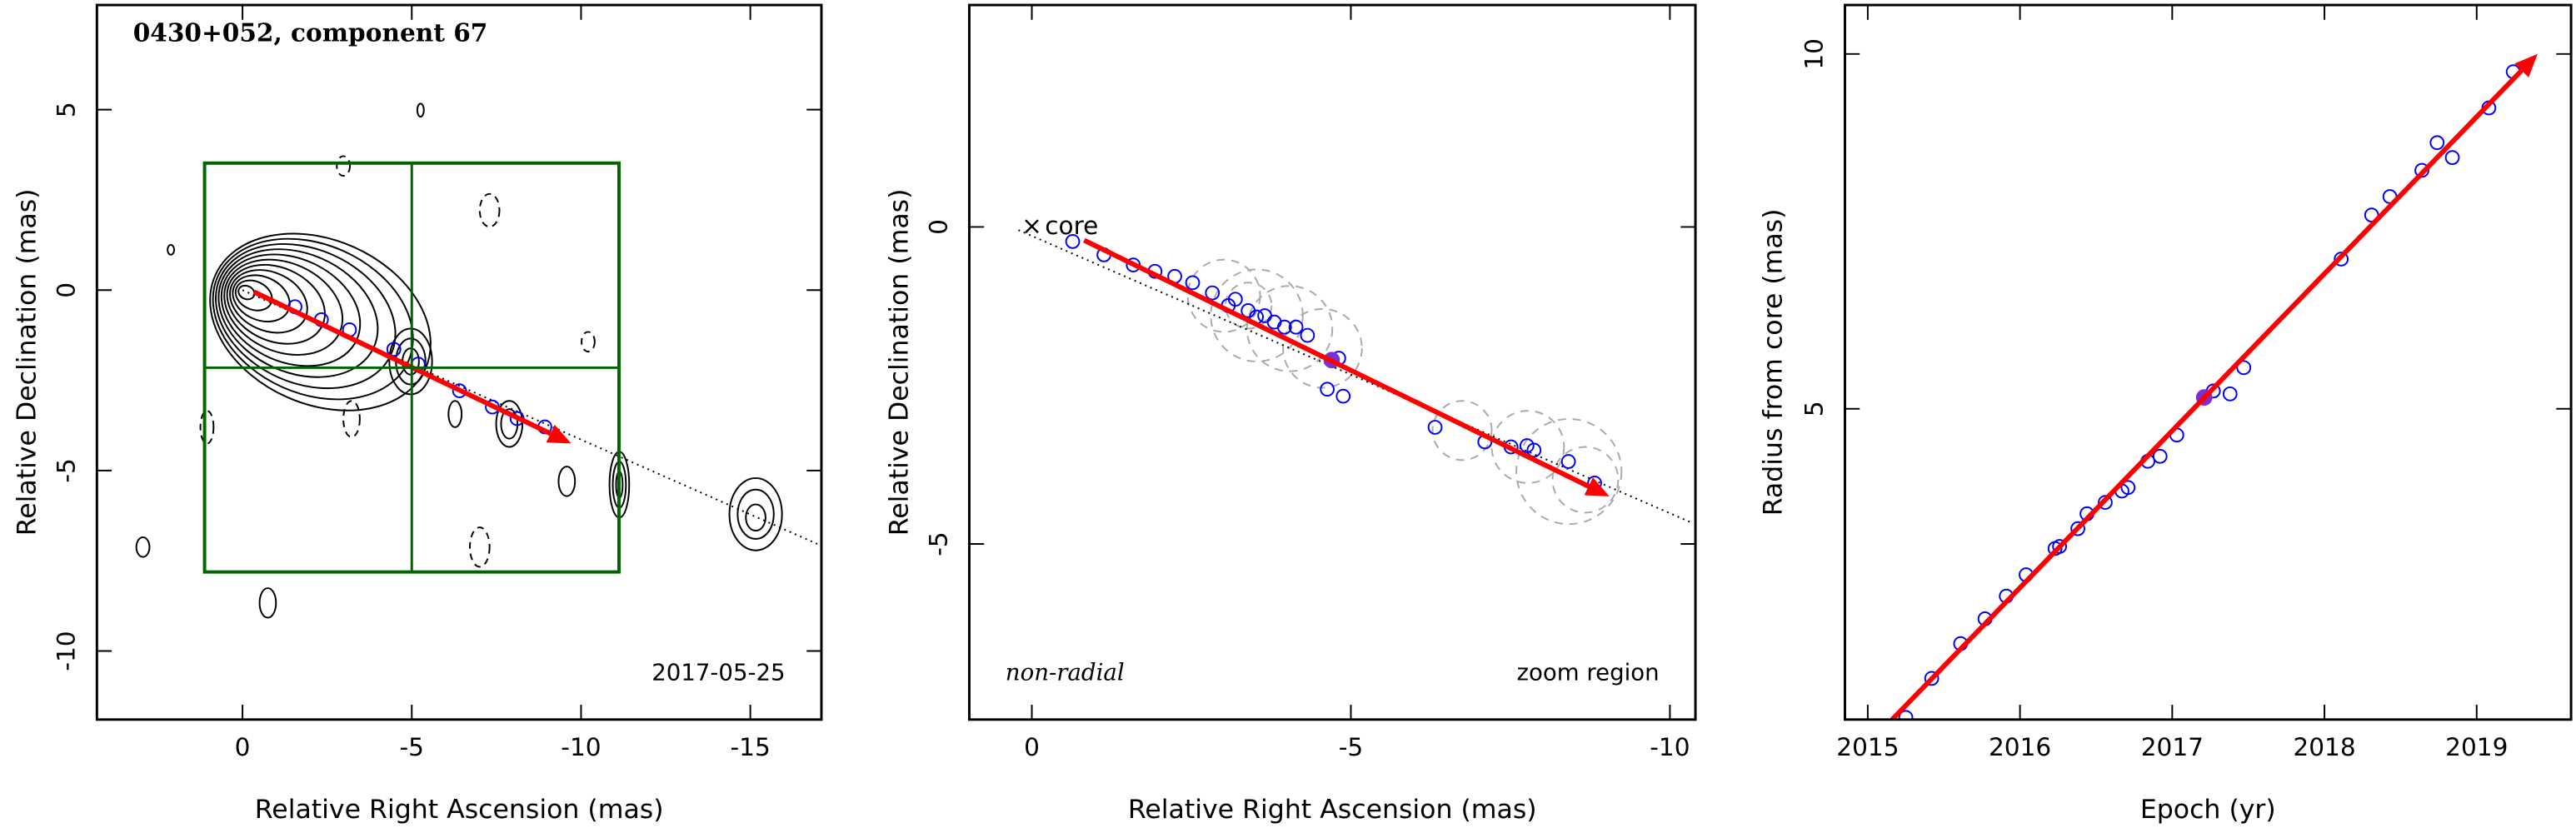 The width and height of the screenshot is (2576, 833). Describe the element at coordinates (2208, 810) in the screenshot. I see `x-axis-label: Epoch (yr)` at that location.